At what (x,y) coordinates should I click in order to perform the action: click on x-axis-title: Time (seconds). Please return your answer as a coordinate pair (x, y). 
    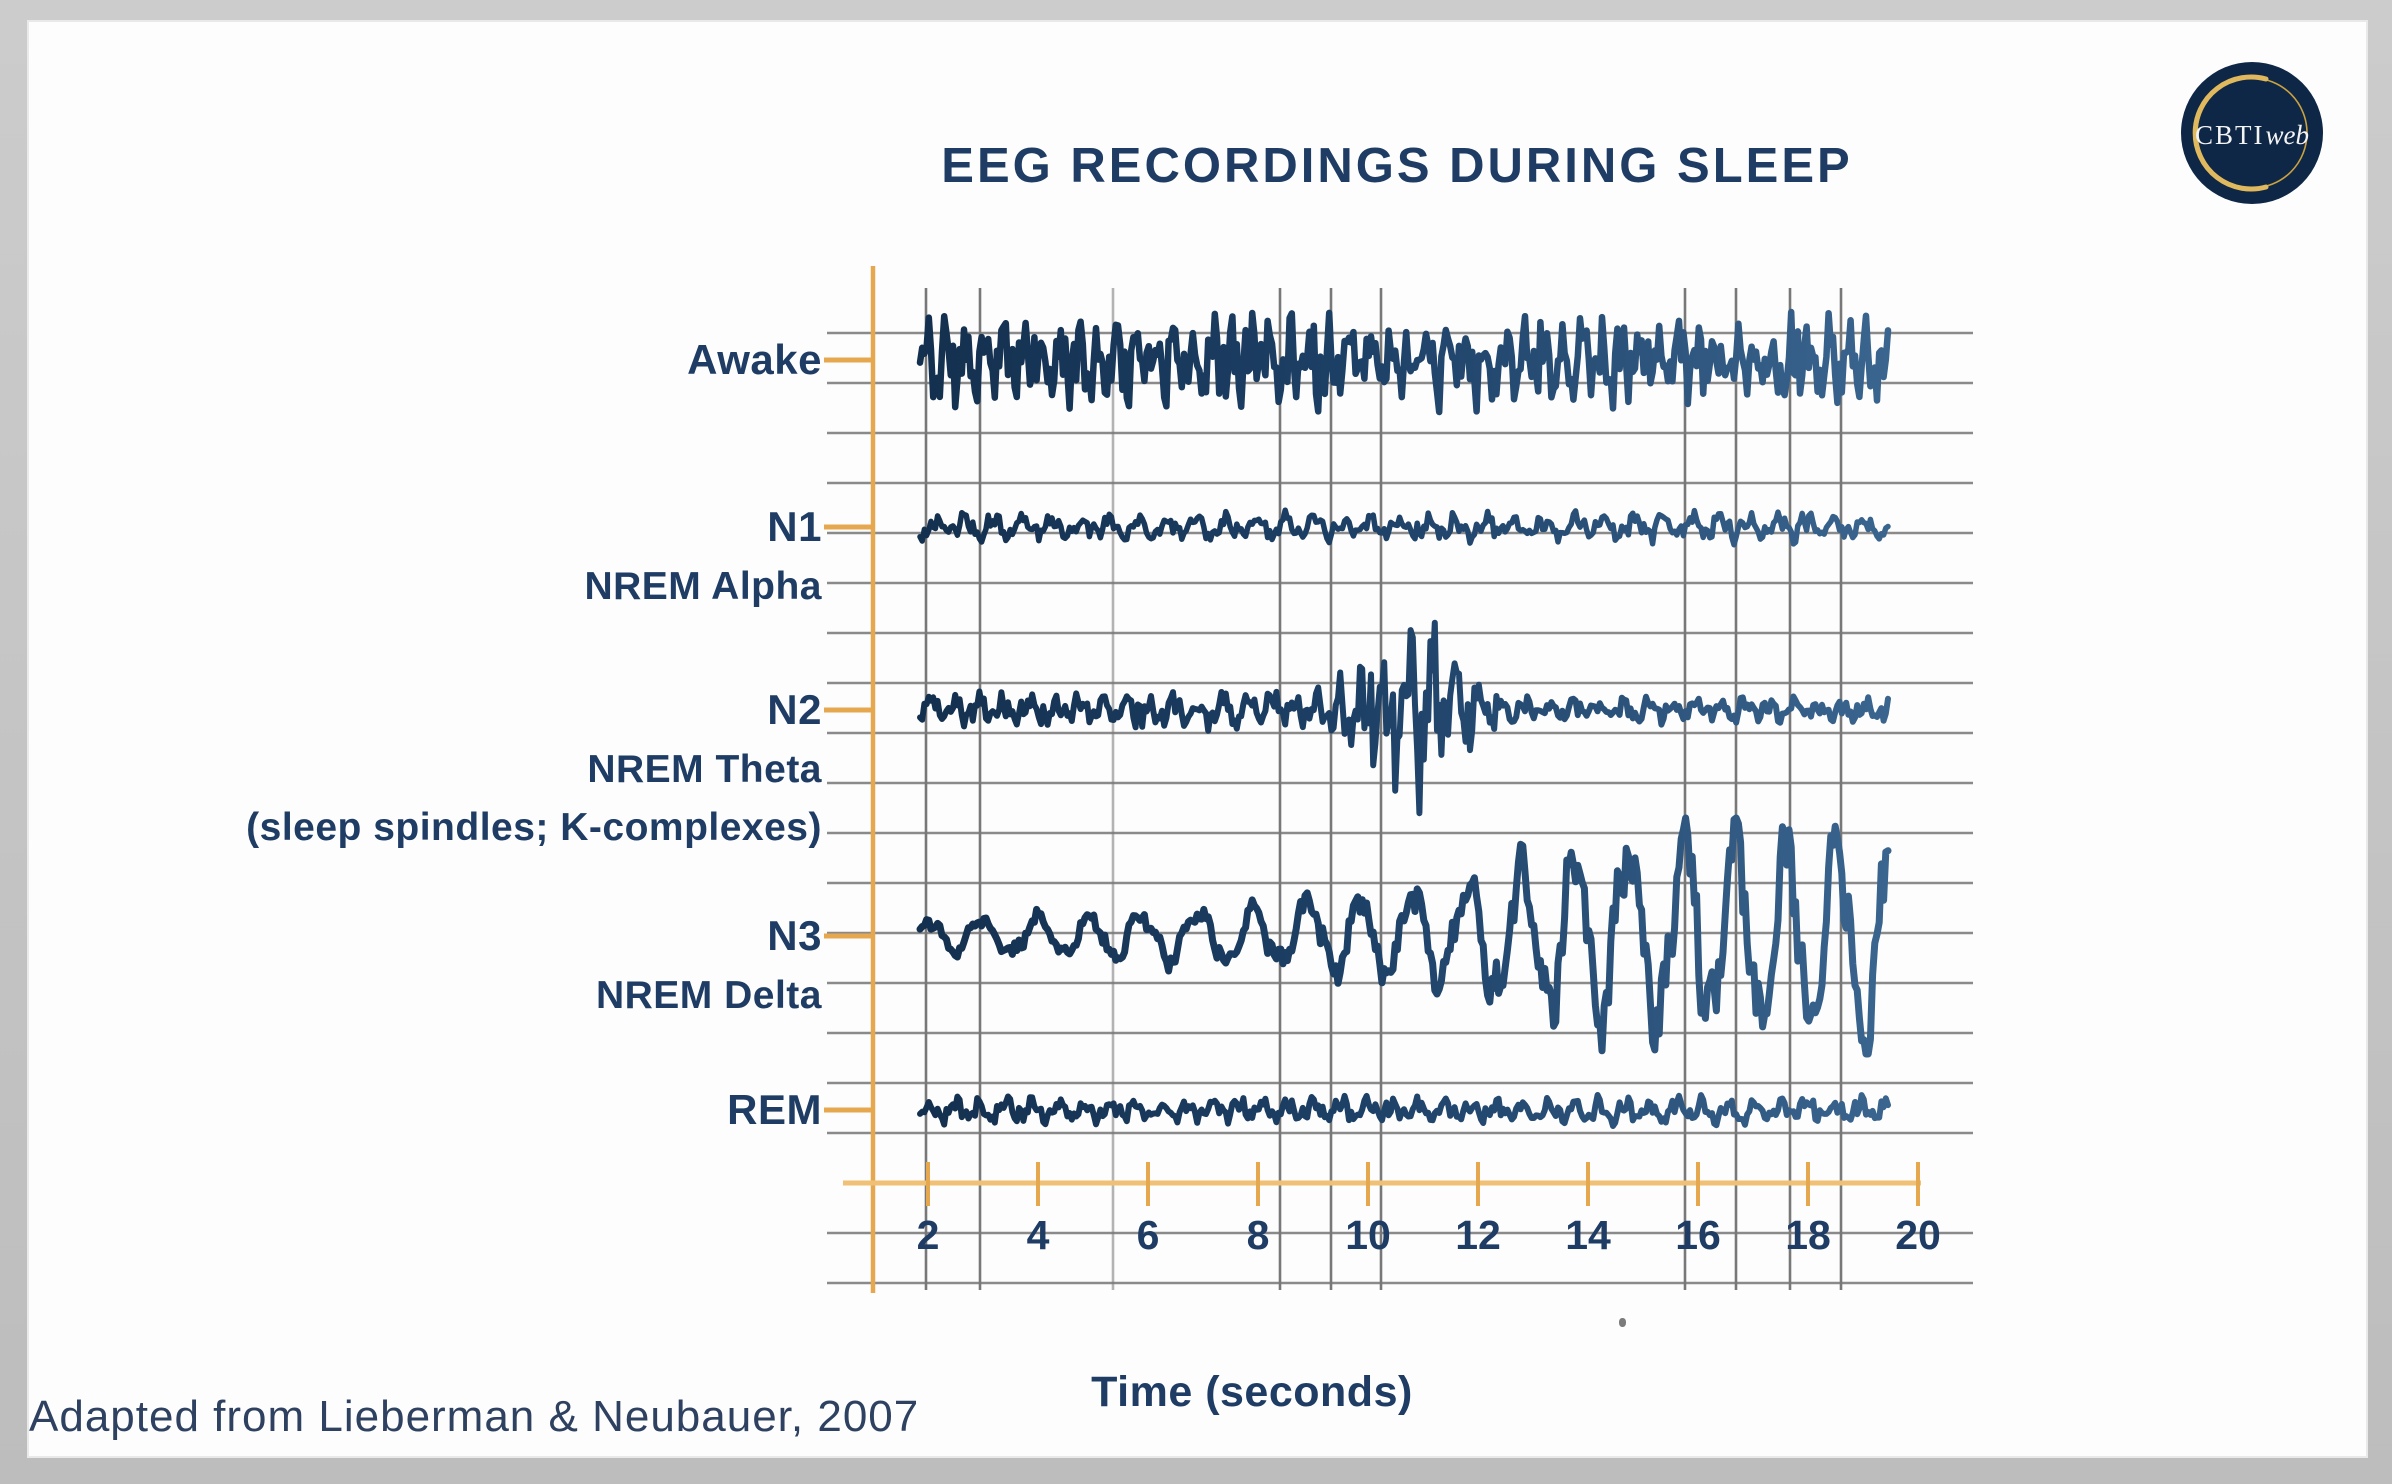
    Looking at the image, I should click on (1252, 1392).